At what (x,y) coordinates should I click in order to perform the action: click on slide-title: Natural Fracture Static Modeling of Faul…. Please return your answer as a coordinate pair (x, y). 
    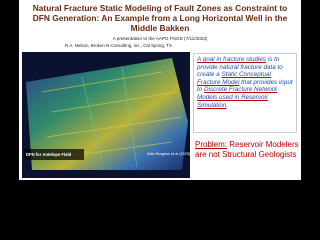
    Looking at the image, I should click on (160, 18).